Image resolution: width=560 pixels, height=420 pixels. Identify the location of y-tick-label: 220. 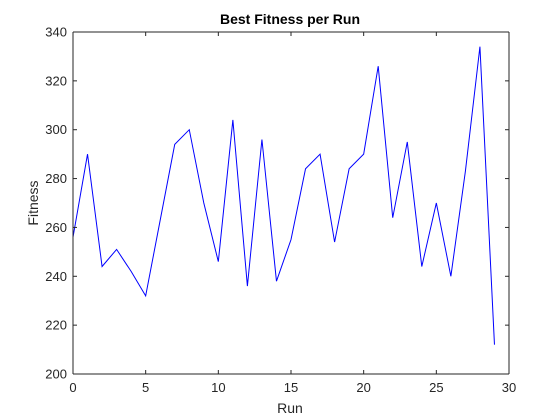
(56, 325).